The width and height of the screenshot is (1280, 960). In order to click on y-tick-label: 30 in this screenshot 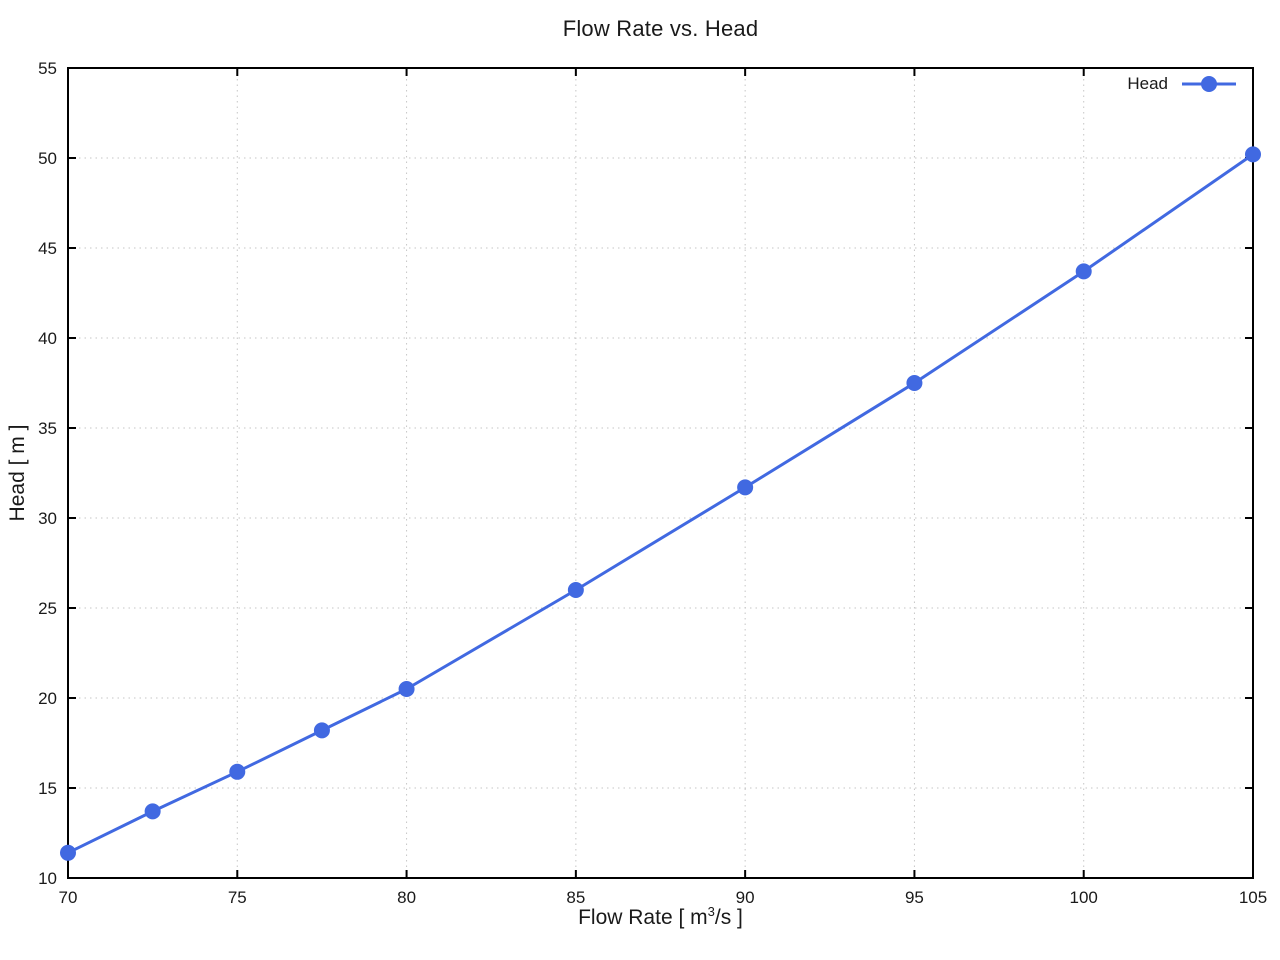, I will do `click(47, 518)`.